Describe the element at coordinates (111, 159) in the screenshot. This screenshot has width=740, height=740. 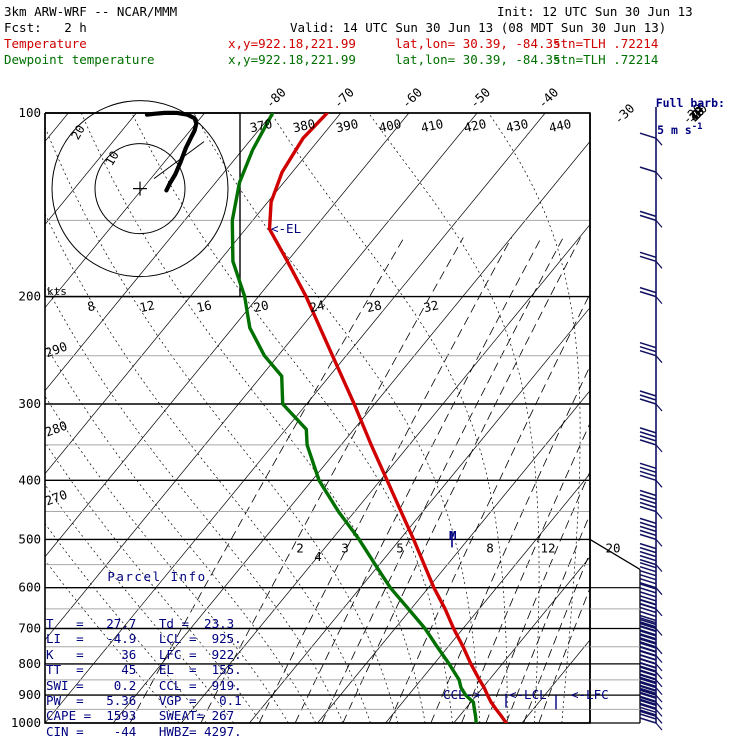
I see `hodograph-ring-label: 10` at that location.